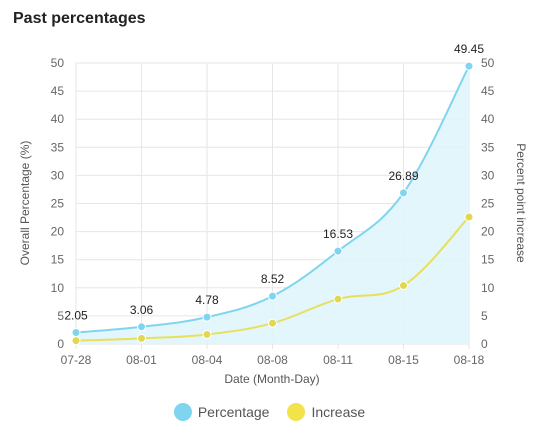 The height and width of the screenshot is (437, 539). What do you see at coordinates (488, 63) in the screenshot?
I see `y2-tick-label: 50` at bounding box center [488, 63].